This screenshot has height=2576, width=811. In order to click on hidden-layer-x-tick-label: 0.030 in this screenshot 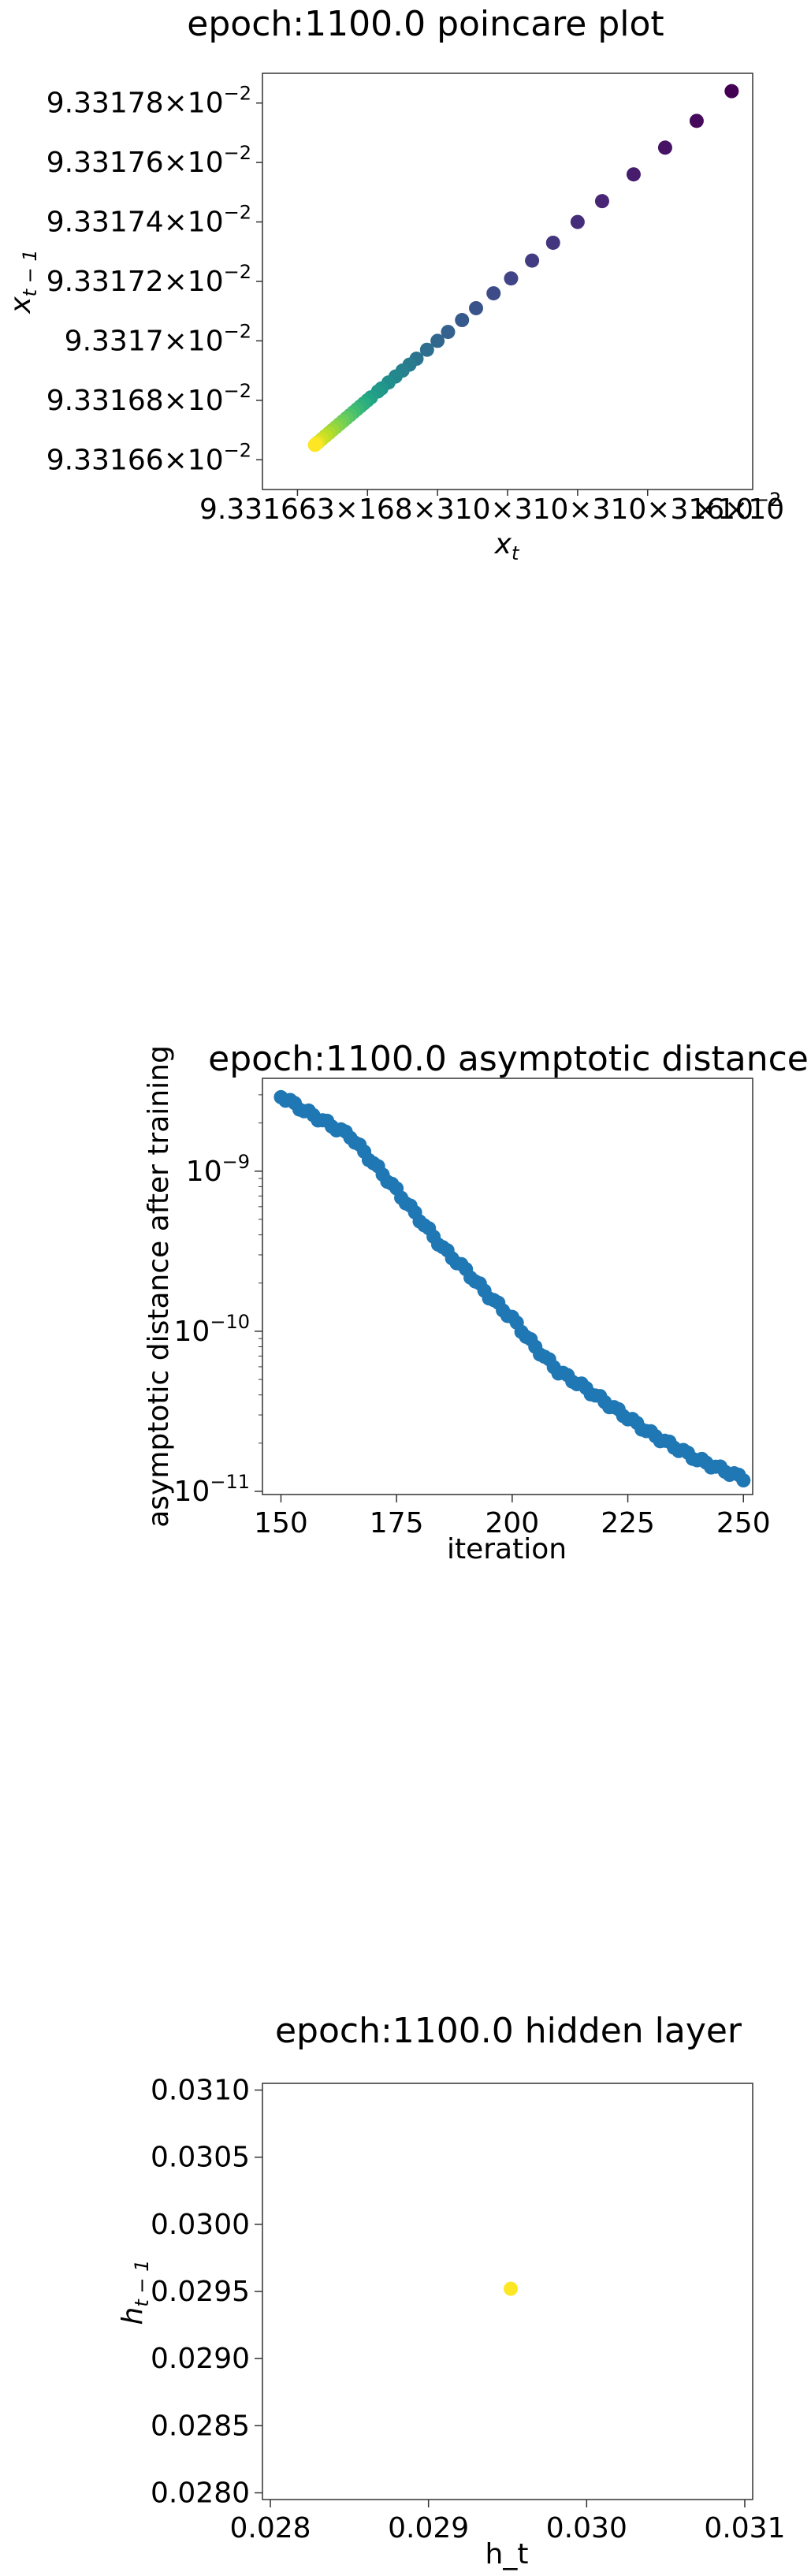, I will do `click(586, 2528)`.